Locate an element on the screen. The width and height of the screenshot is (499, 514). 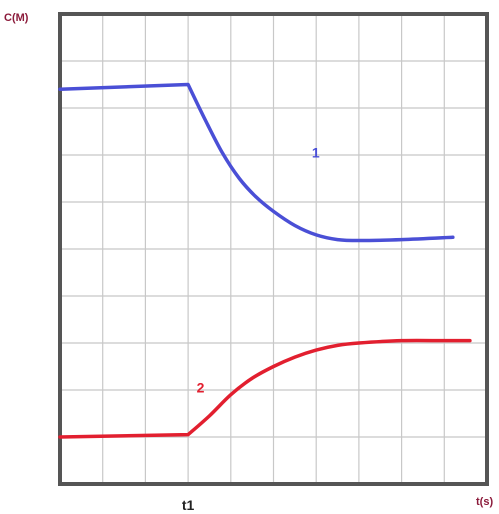
x-tick-labels: t1 is located at coordinates (188, 505).